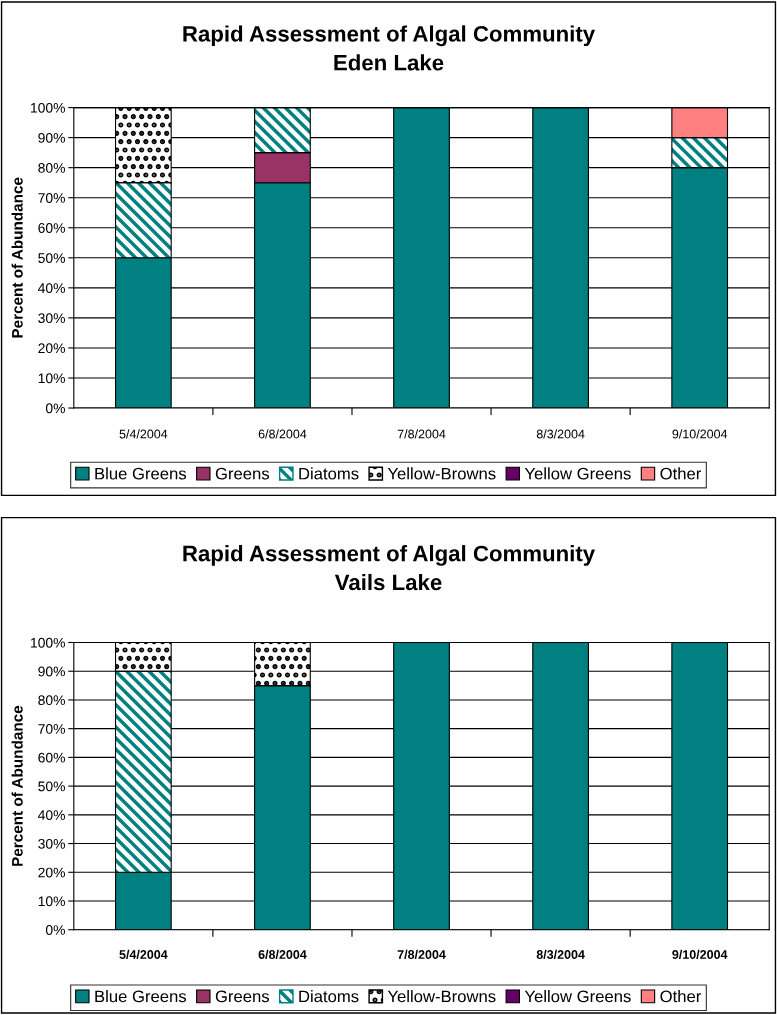 Image resolution: width=777 pixels, height=1015 pixels. What do you see at coordinates (389, 48) in the screenshot?
I see `chart-title: Rapid Assessment of Algal Community Eden Lake` at bounding box center [389, 48].